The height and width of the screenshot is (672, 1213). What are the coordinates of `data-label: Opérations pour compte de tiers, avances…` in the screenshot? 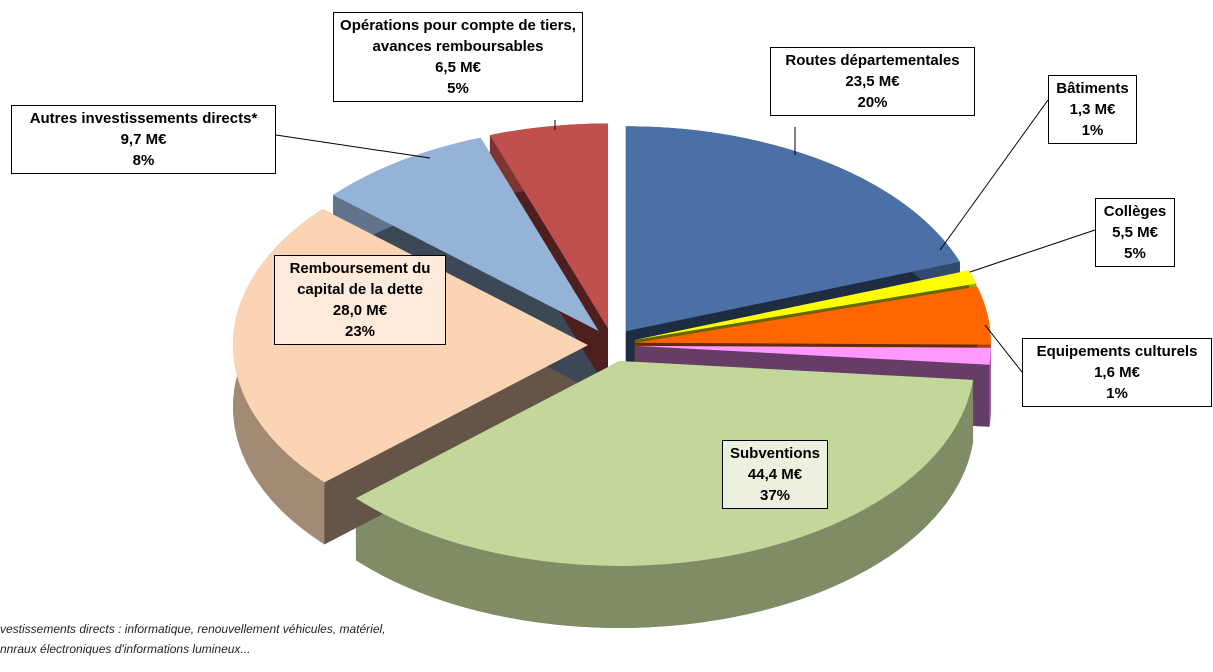 It's located at (458, 57).